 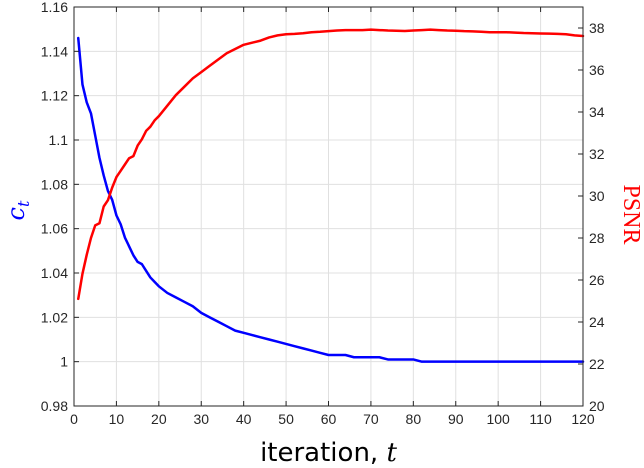 I want to click on x-tick-label: 20, so click(x=159, y=419).